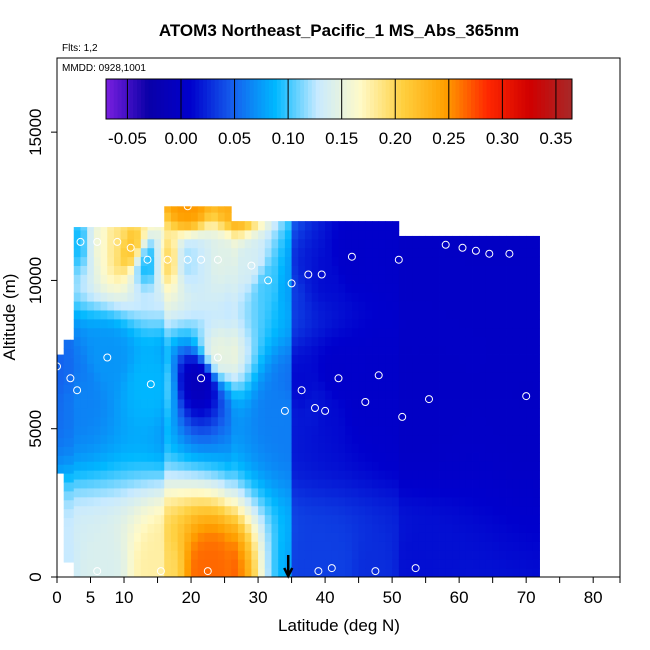 The height and width of the screenshot is (650, 650). What do you see at coordinates (35, 132) in the screenshot?
I see `y-tick-label: 15000` at bounding box center [35, 132].